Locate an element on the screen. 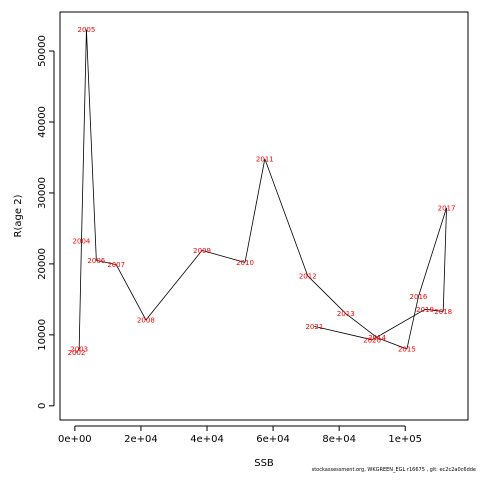  segment-2018-2019 is located at coordinates (434, 310).